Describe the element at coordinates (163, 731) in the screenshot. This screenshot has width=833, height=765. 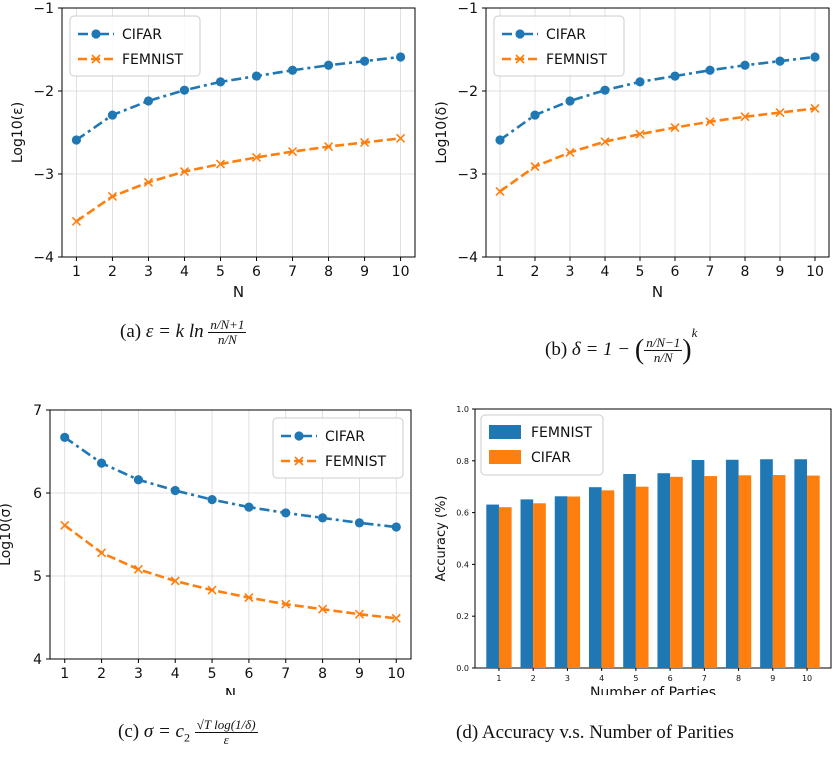
I see `caption-c-lhs: σ = c` at that location.